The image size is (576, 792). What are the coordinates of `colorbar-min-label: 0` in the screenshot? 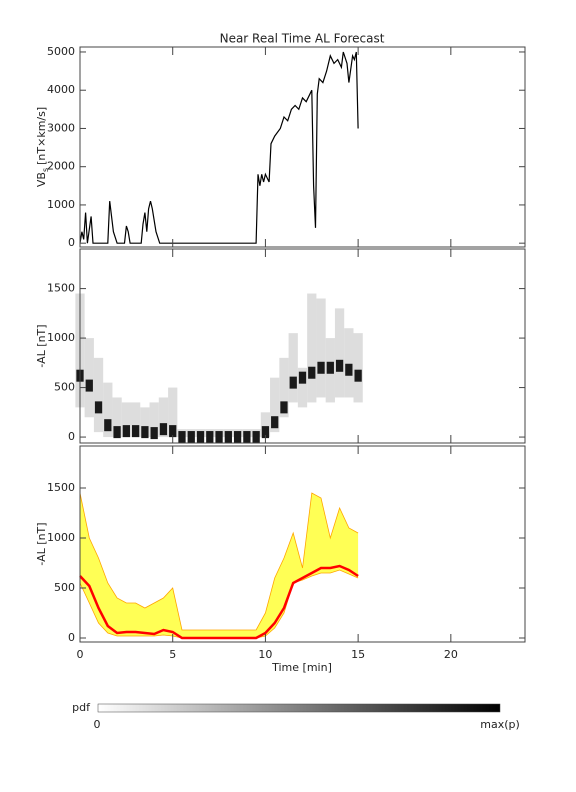 It's located at (97, 724).